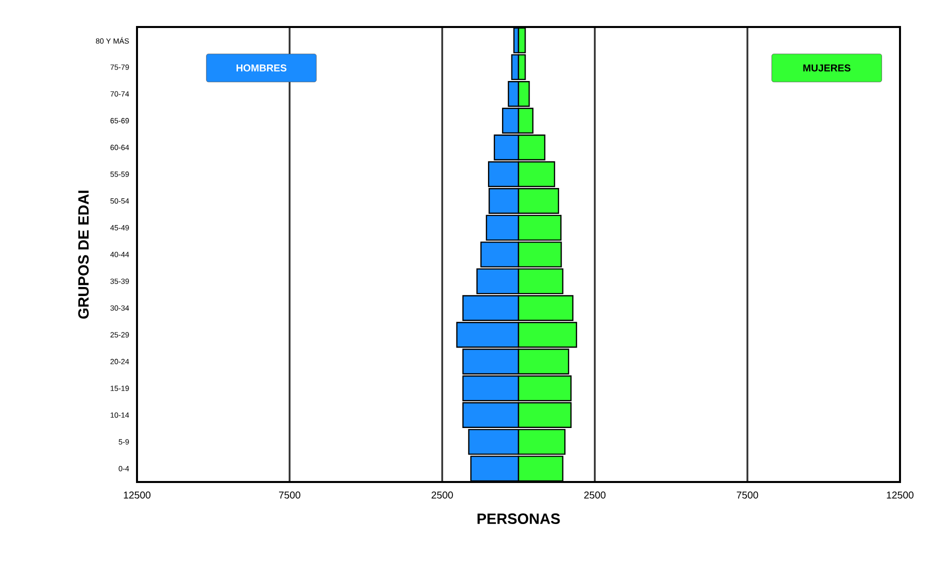  What do you see at coordinates (83, 254) in the screenshot?
I see `y-axis-title: GRUPOS DE EDAI` at bounding box center [83, 254].